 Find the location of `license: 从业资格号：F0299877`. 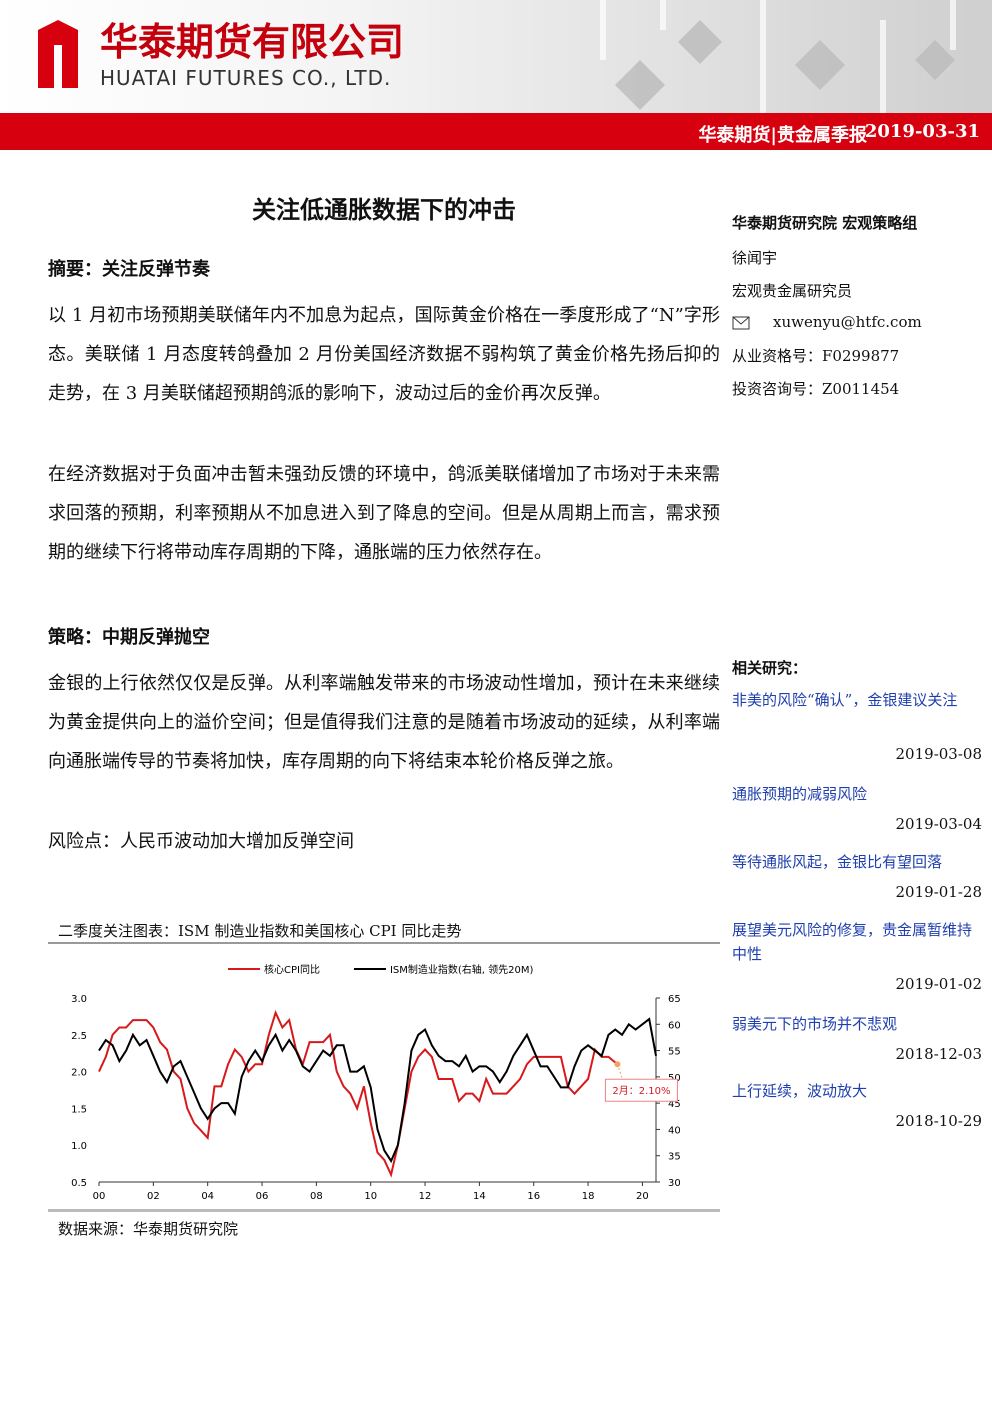

license: 从业资格号：F0299877 is located at coordinates (816, 356).